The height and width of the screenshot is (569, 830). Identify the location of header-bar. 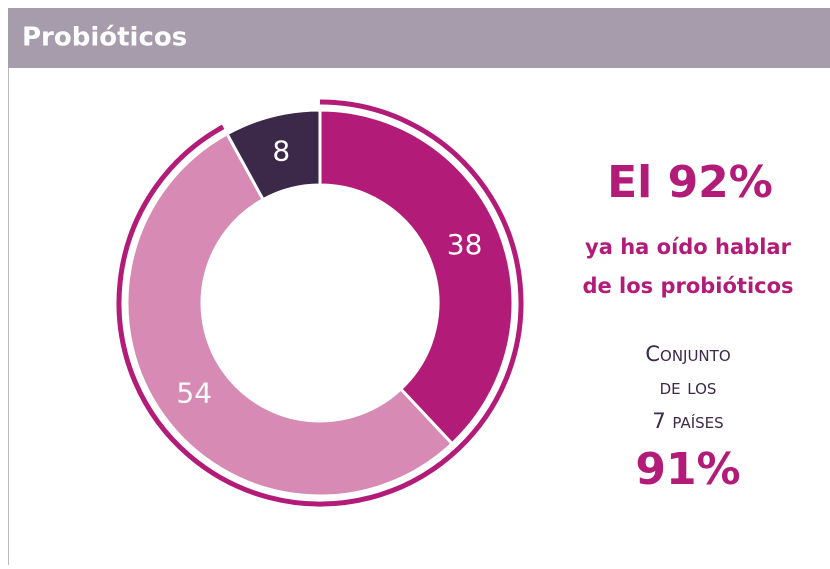
(419, 38).